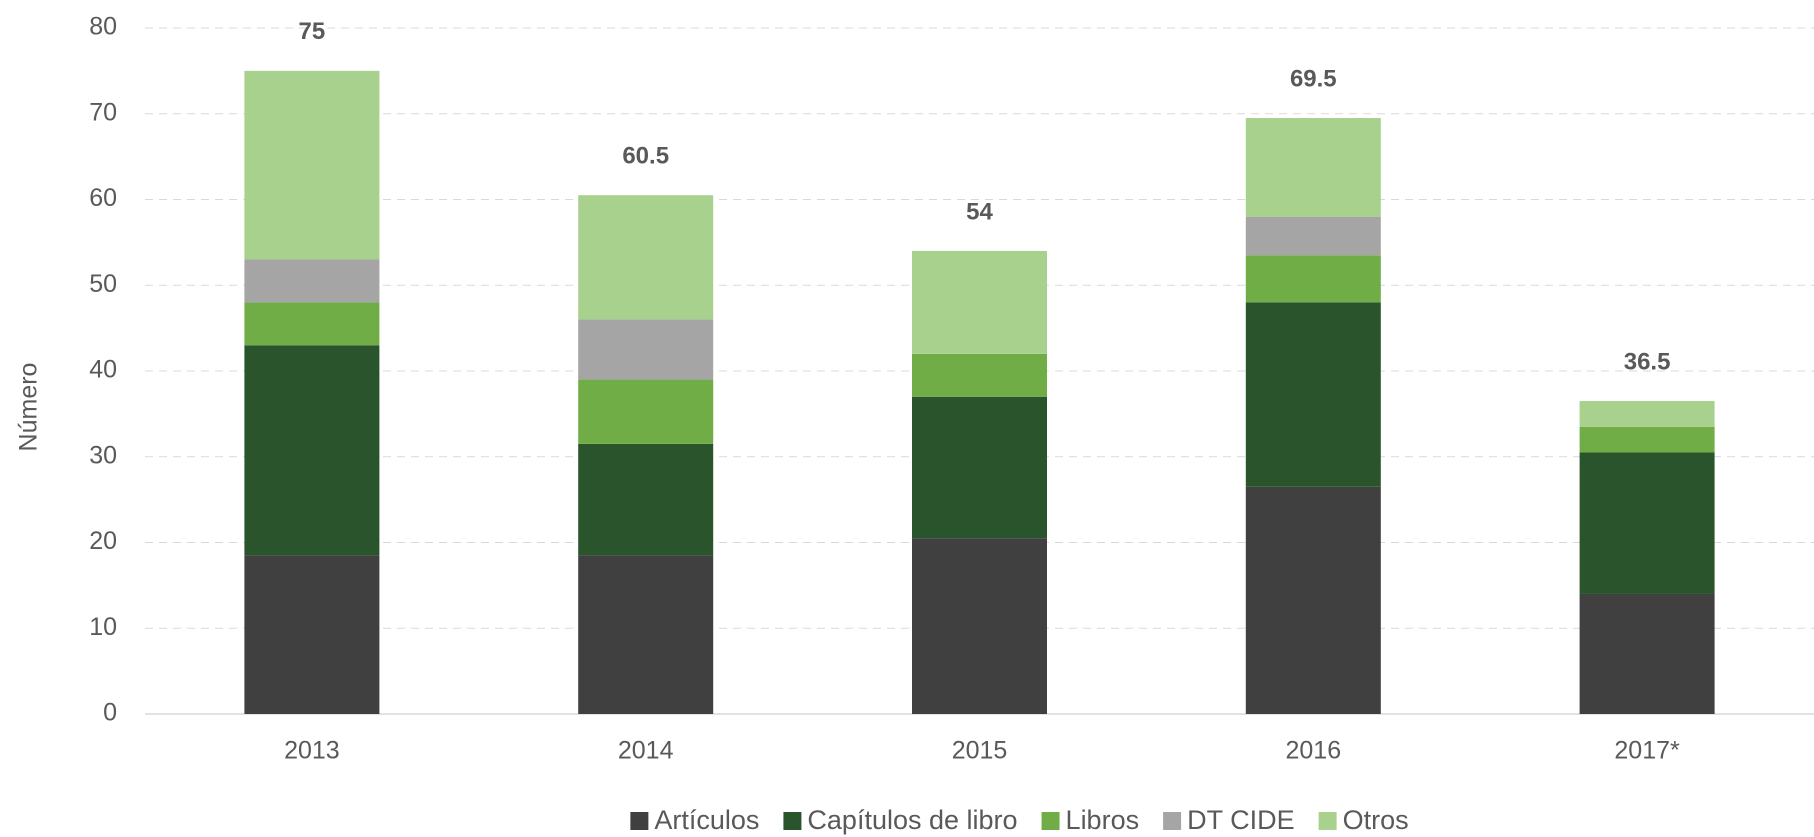 This screenshot has height=837, width=1814. I want to click on y-tick-label: 40, so click(103, 370).